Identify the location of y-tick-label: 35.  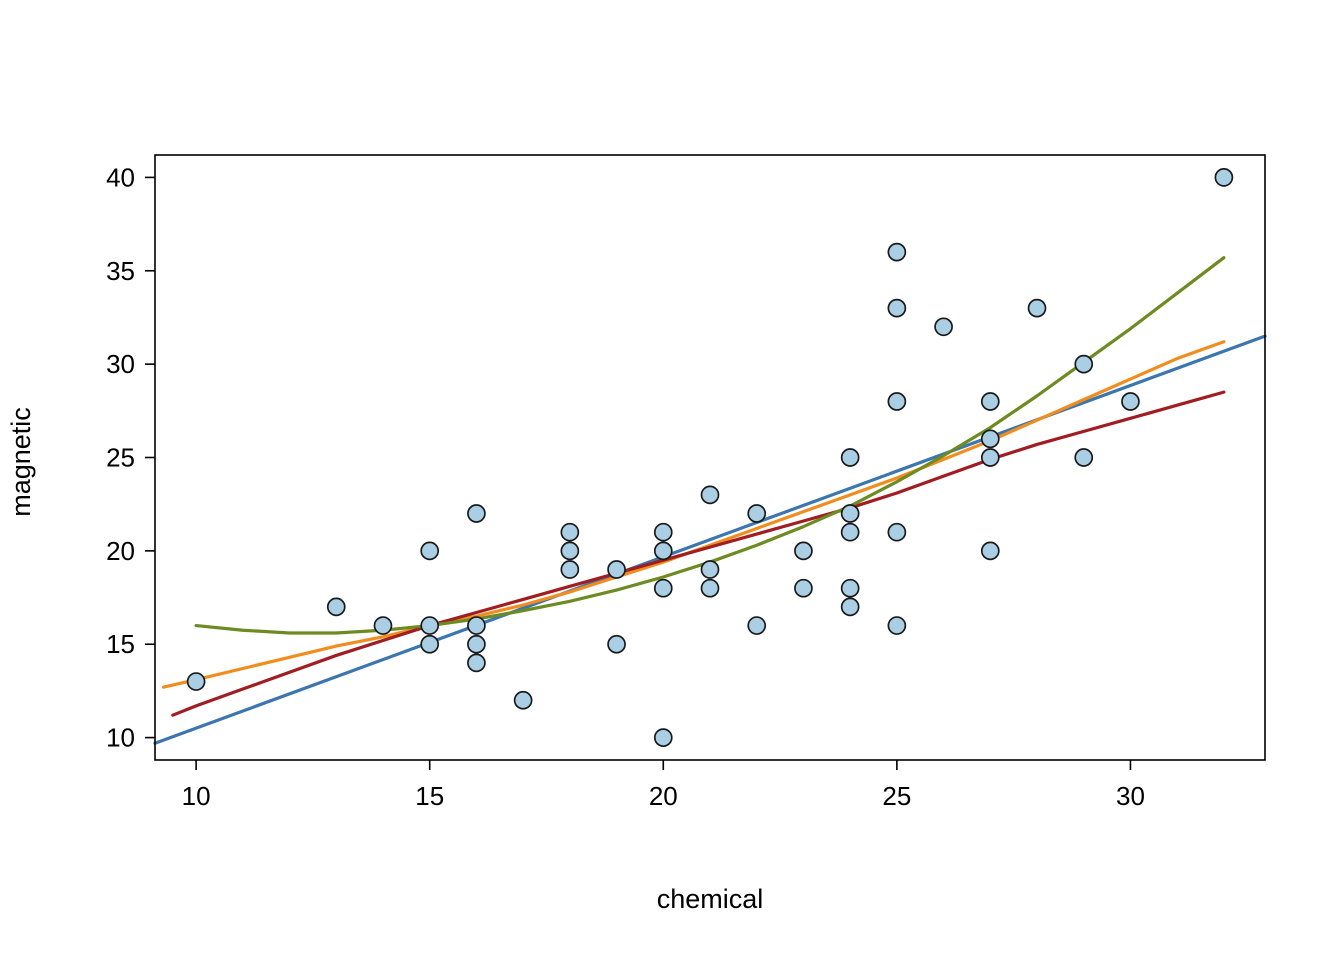
(120, 271).